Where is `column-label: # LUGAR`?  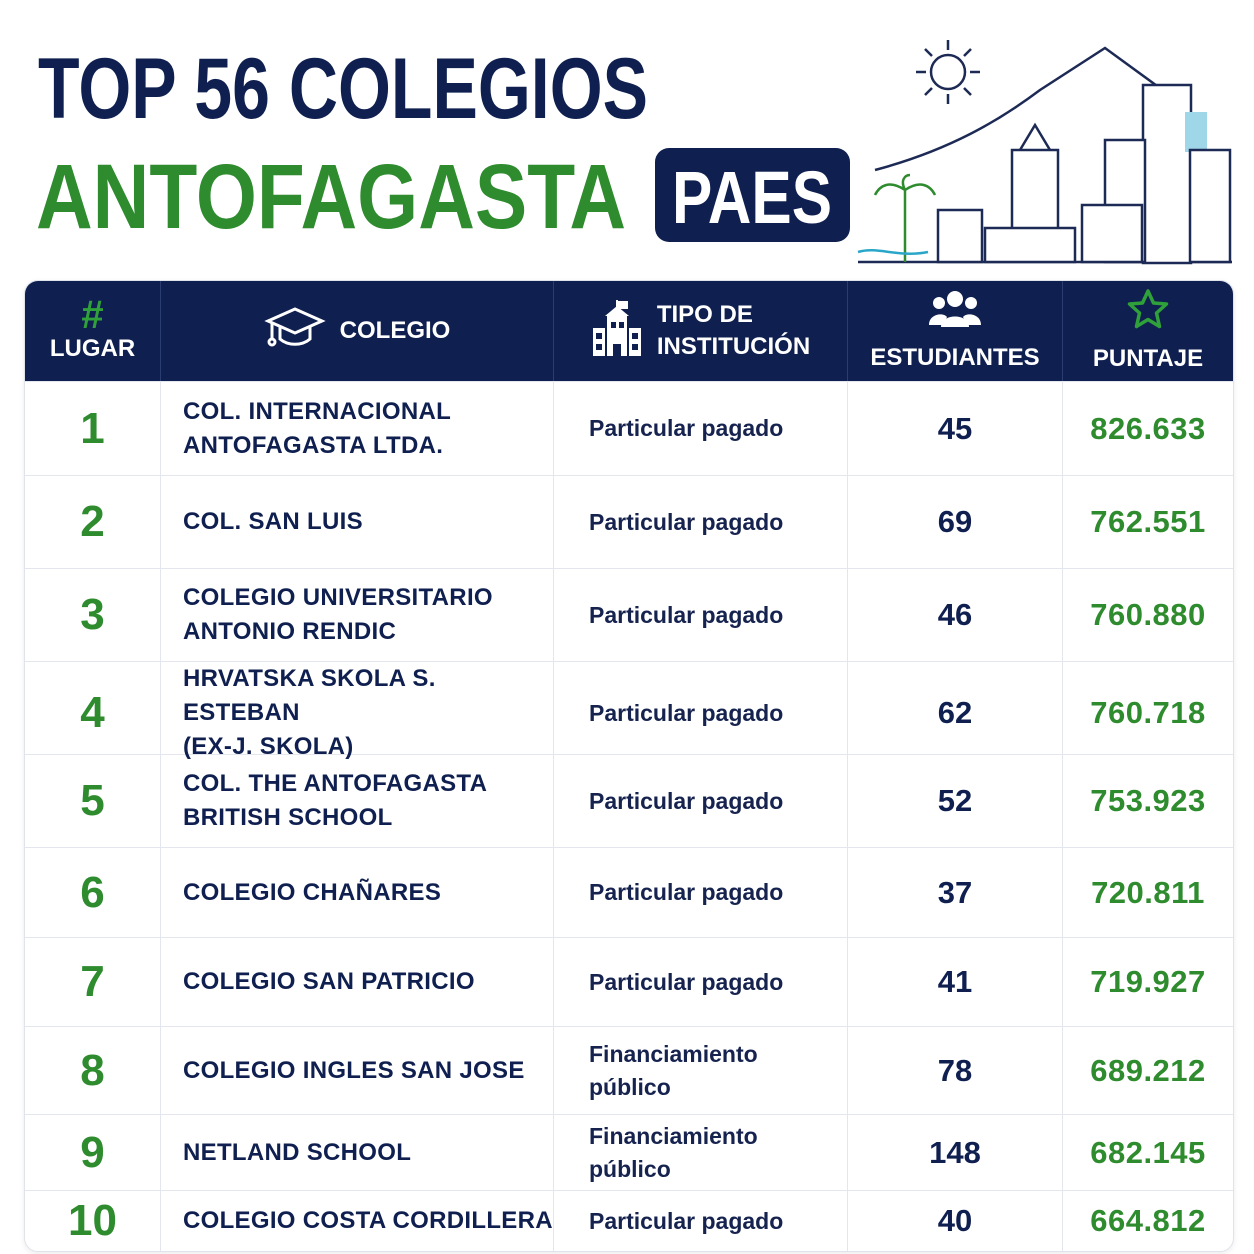 column-label: # LUGAR is located at coordinates (92, 329).